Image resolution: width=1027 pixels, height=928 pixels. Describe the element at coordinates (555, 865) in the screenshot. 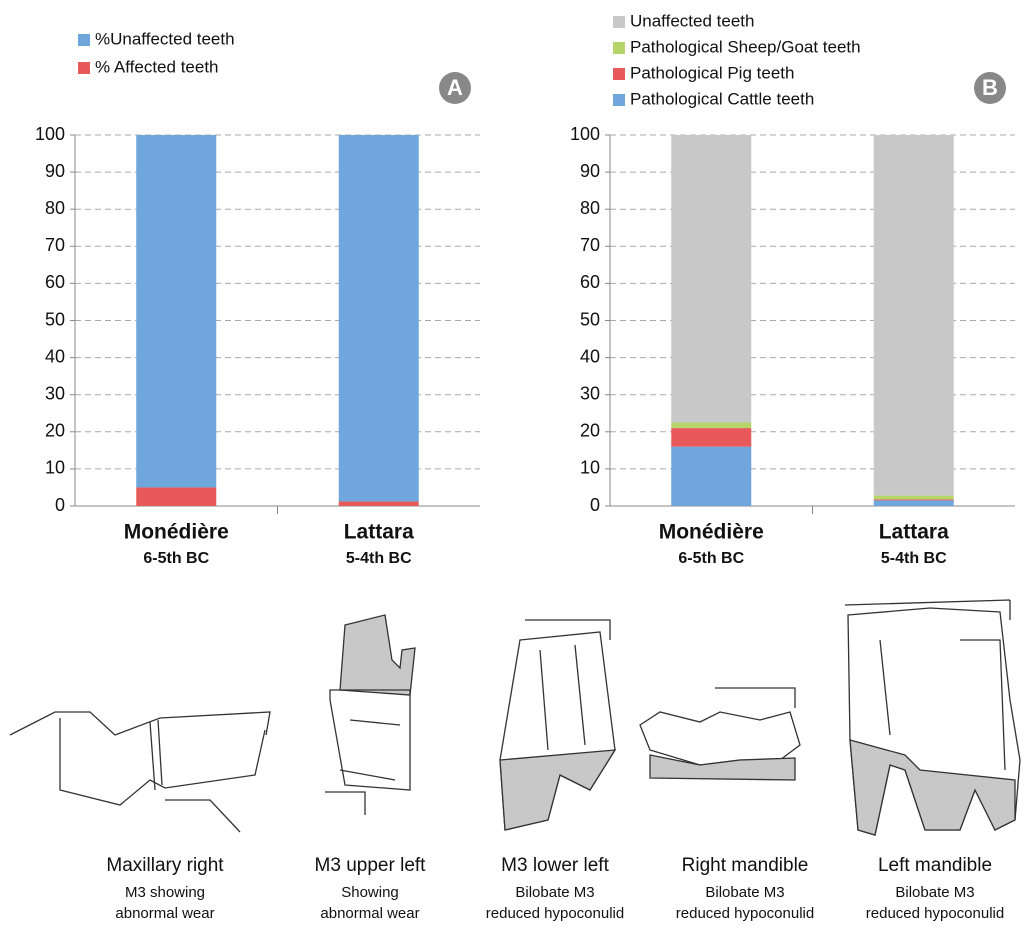

I see `caption-title: M3 lower left` at that location.